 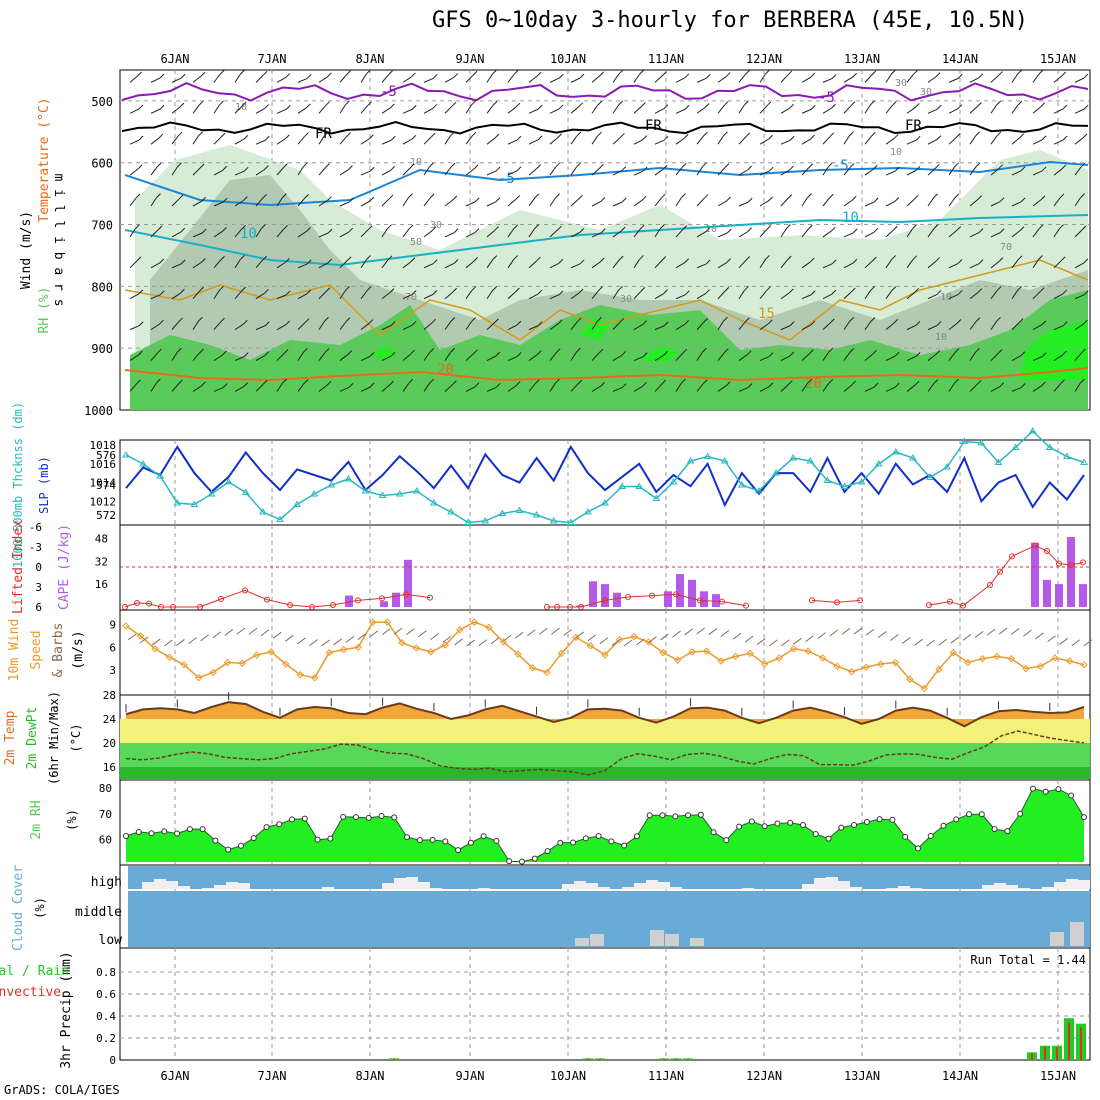 I want to click on cape-bar, so click(x=704, y=599).